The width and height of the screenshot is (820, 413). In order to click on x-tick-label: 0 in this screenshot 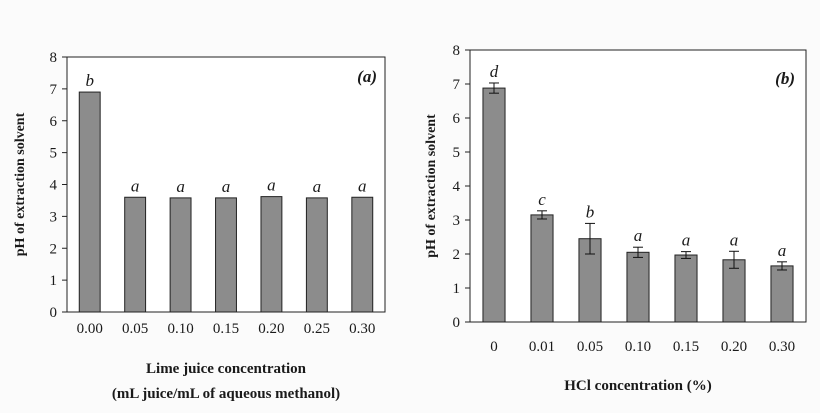, I will do `click(494, 347)`.